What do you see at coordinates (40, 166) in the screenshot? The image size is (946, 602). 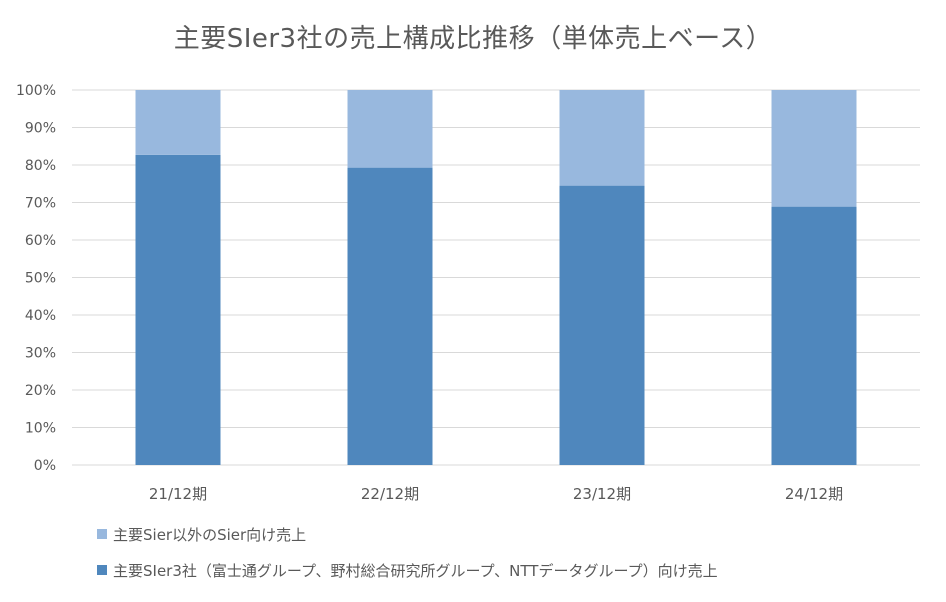 I see `y-tick-label: 80%` at bounding box center [40, 166].